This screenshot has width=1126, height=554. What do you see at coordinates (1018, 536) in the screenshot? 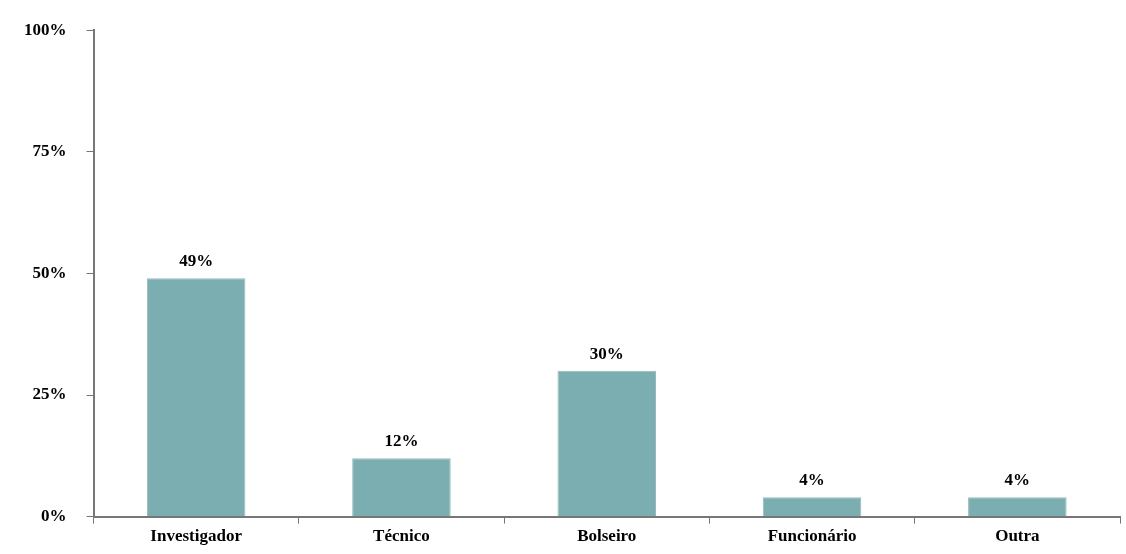
I see `x-tick-label: Outra` at bounding box center [1018, 536].